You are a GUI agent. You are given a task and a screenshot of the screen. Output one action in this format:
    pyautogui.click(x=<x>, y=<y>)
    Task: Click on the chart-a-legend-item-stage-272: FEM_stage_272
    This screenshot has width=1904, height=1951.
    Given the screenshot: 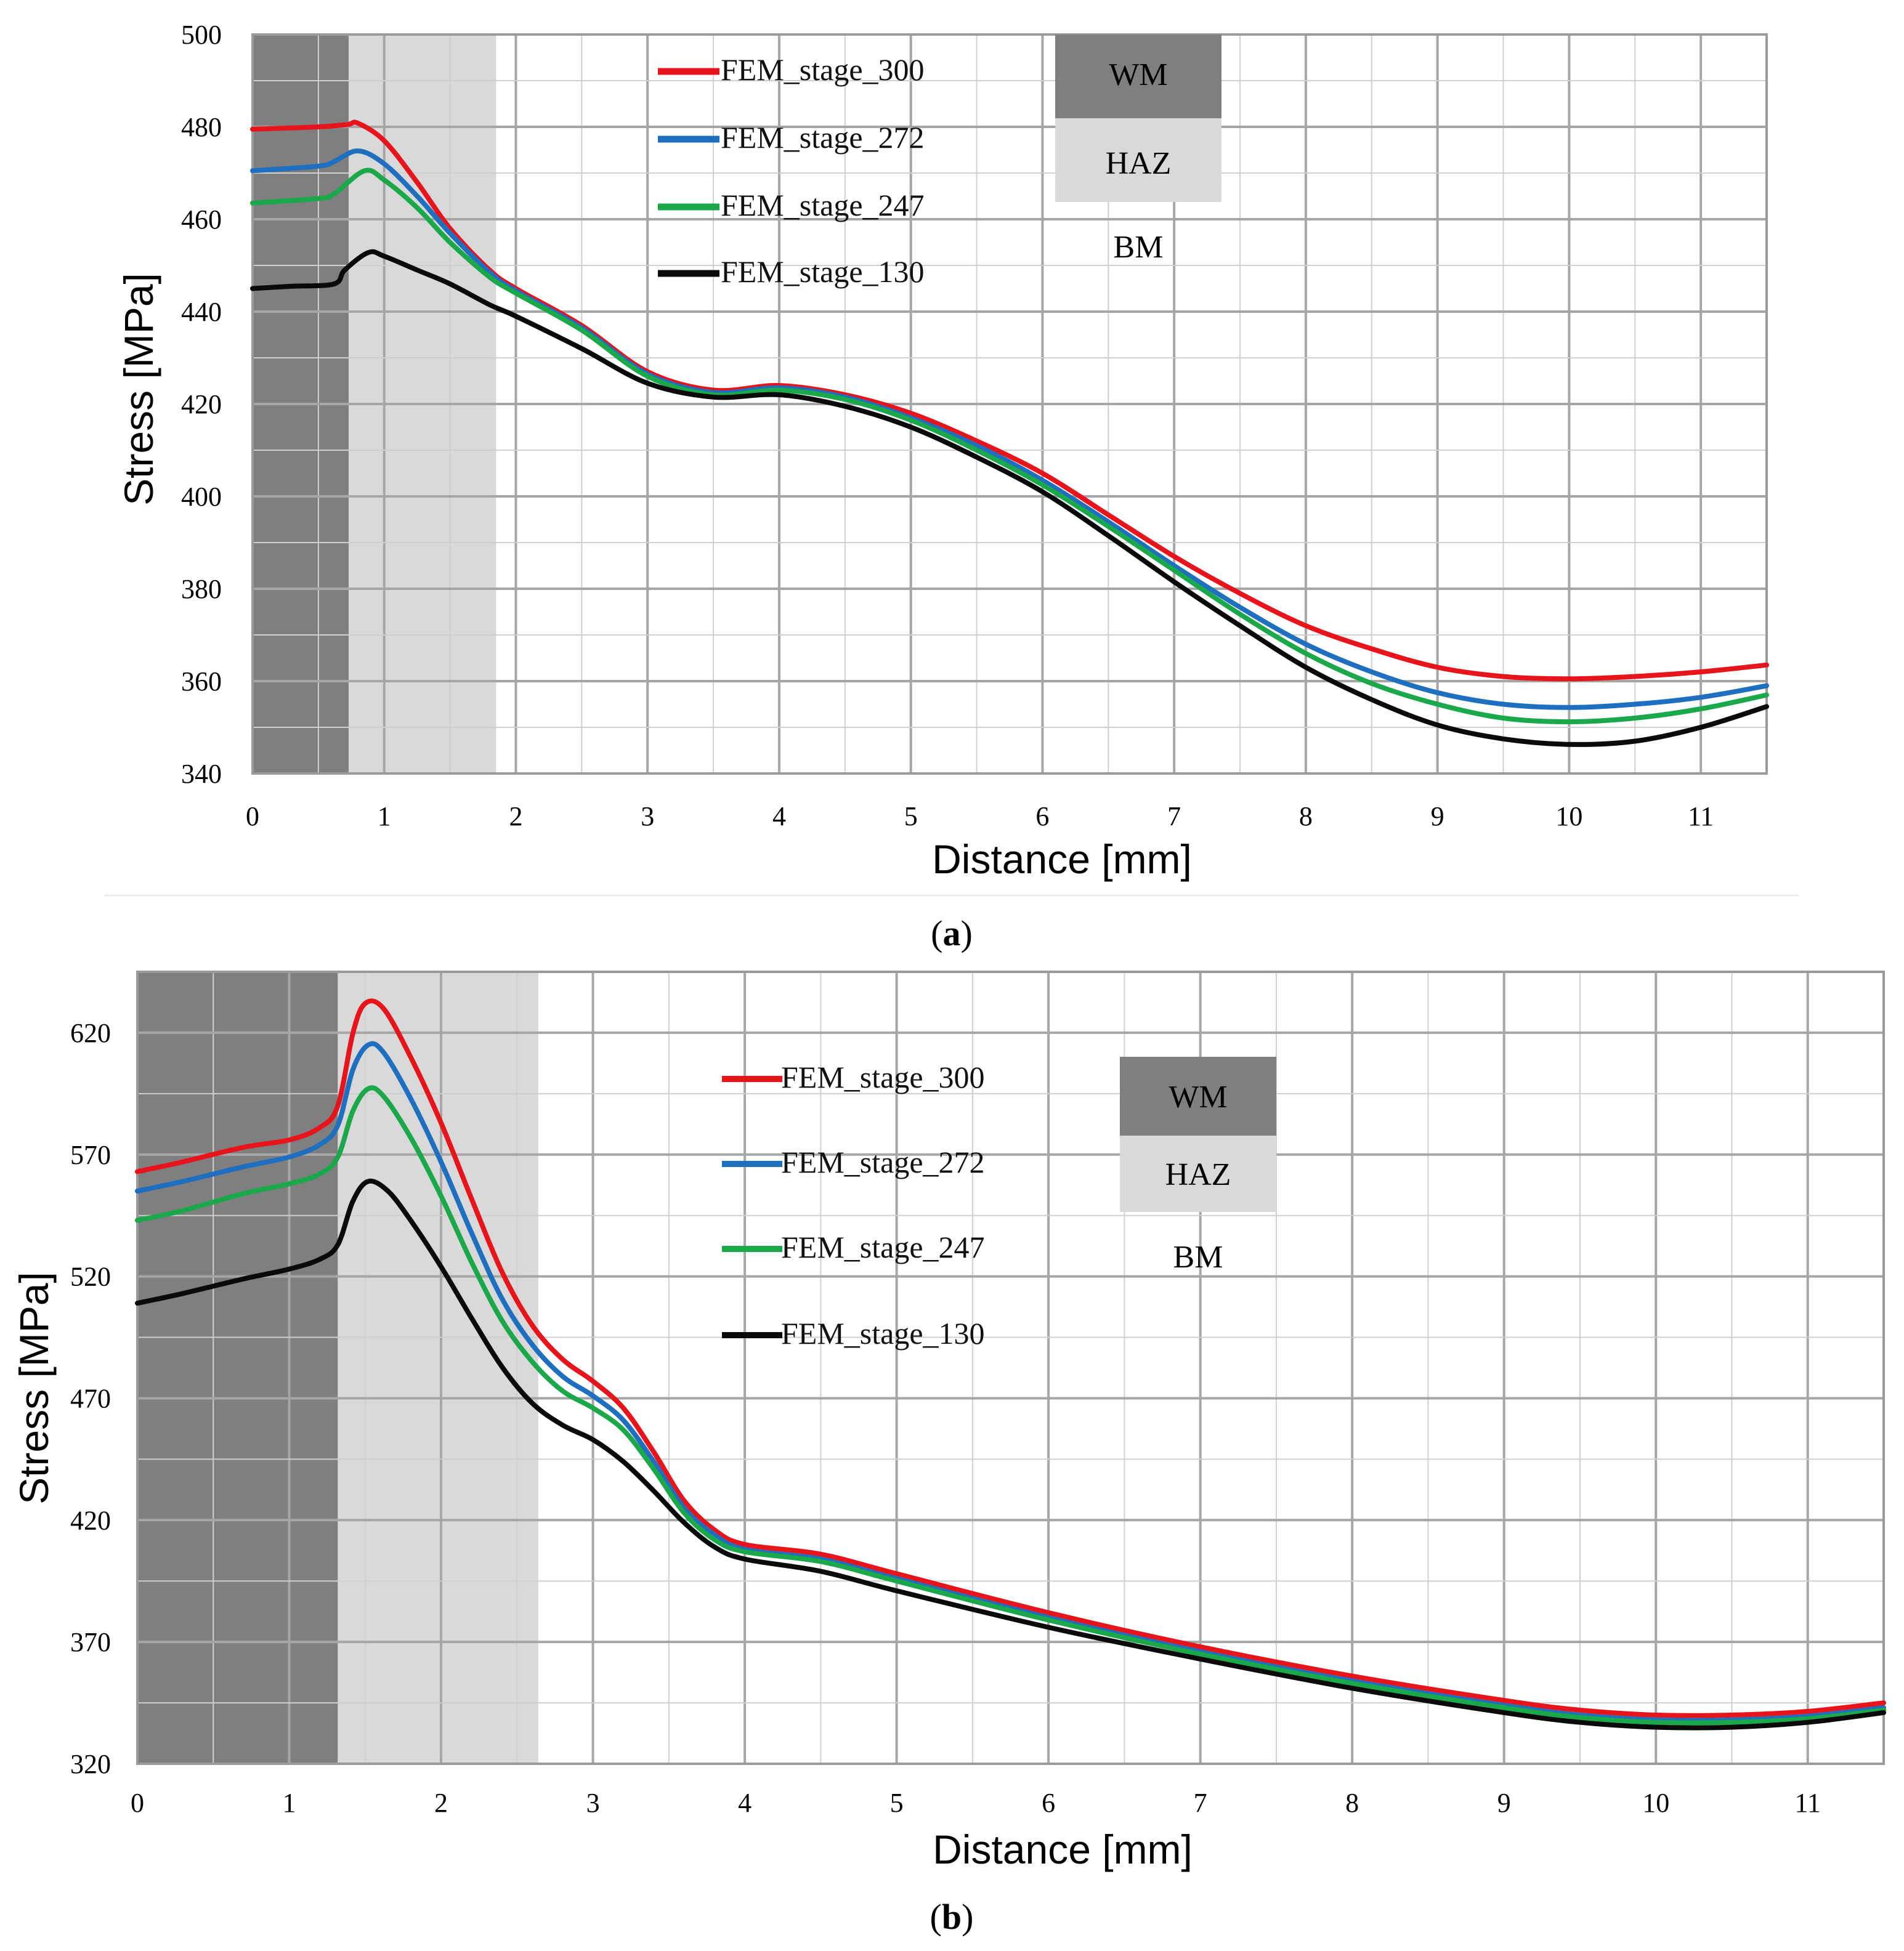 What is the action you would take?
    pyautogui.click(x=791, y=137)
    